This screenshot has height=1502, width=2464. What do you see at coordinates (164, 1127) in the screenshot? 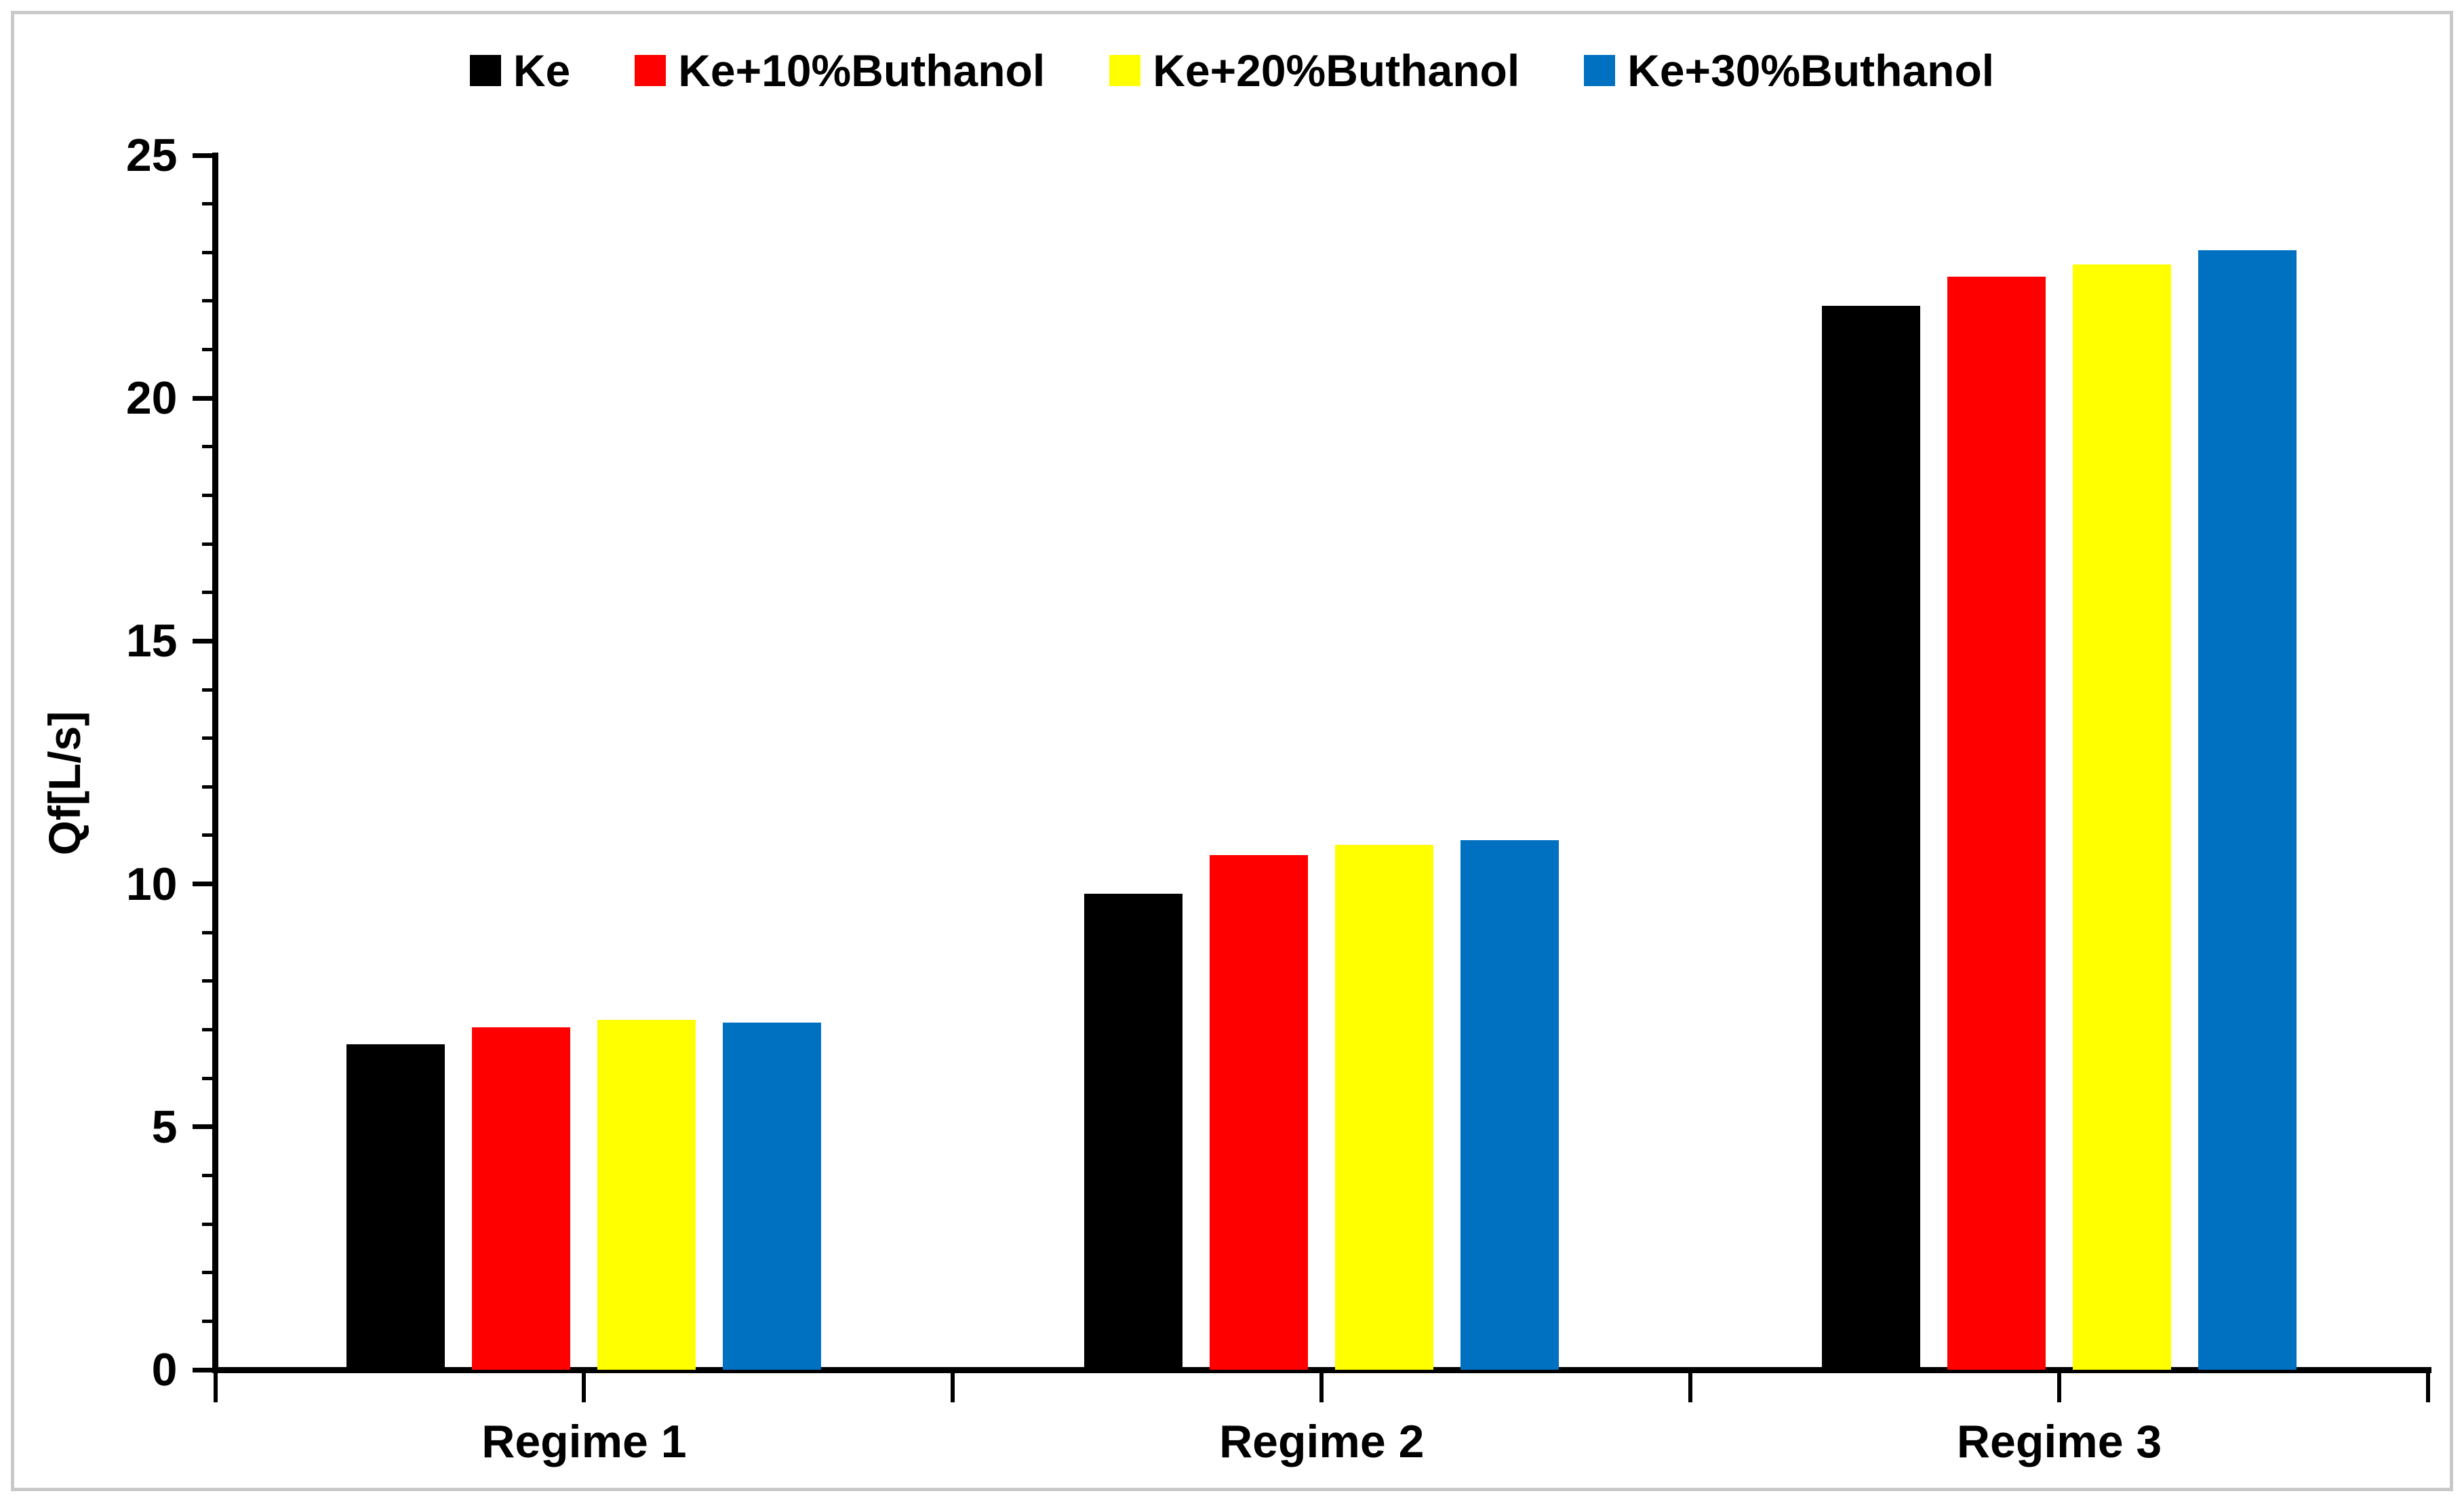
I see `y-axis-tick-label: 5` at bounding box center [164, 1127].